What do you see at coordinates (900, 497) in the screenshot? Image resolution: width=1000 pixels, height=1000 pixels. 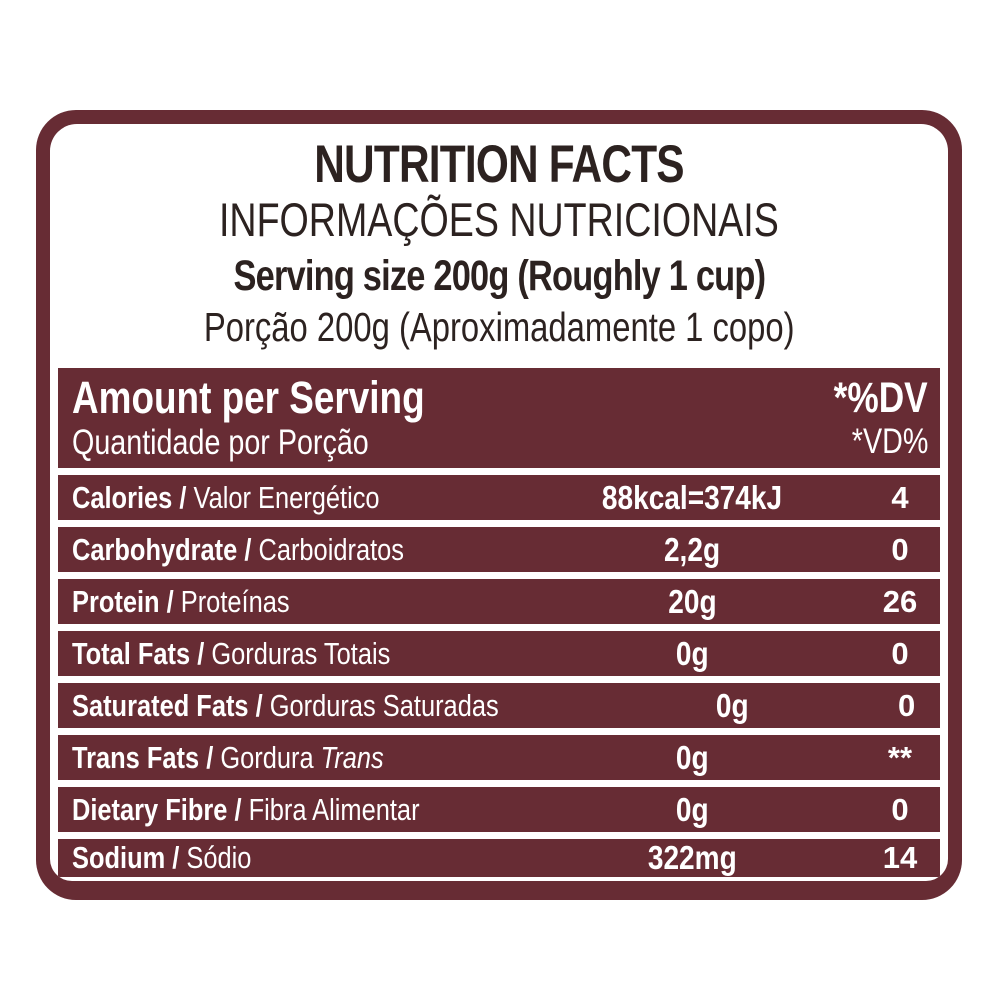 I see `row-daily-value: 4` at bounding box center [900, 497].